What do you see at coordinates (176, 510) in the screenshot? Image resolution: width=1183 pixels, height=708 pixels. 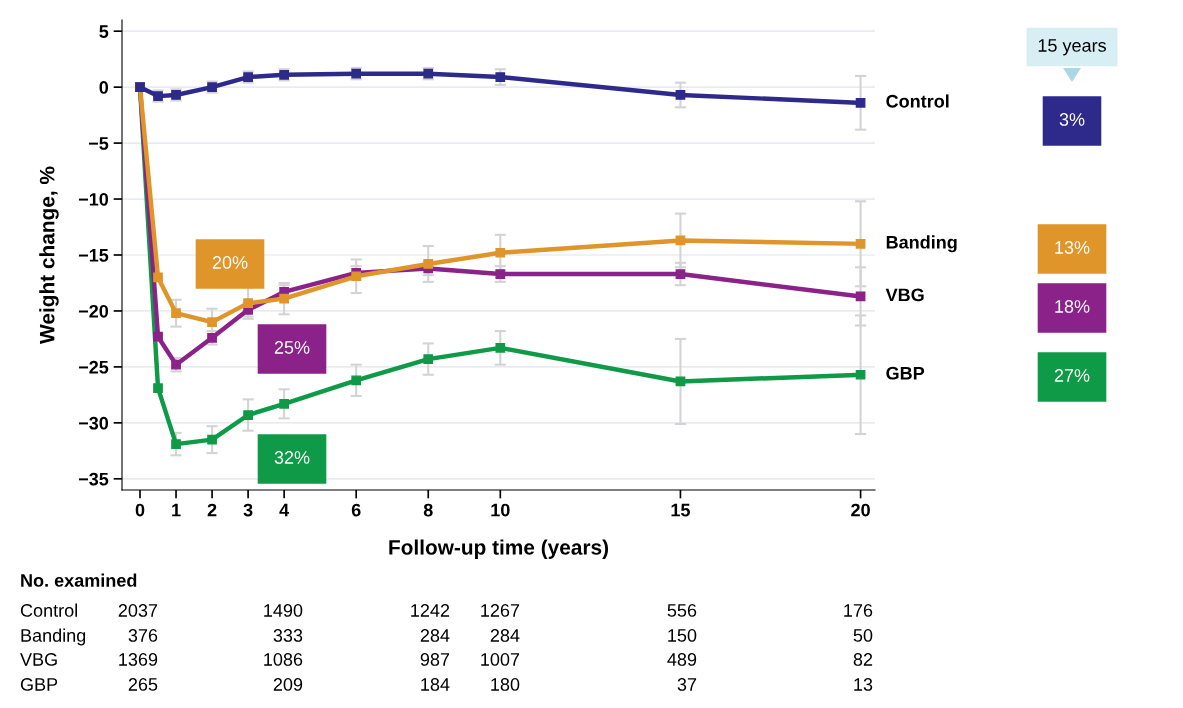 I see `x-tick-label: 1` at bounding box center [176, 510].